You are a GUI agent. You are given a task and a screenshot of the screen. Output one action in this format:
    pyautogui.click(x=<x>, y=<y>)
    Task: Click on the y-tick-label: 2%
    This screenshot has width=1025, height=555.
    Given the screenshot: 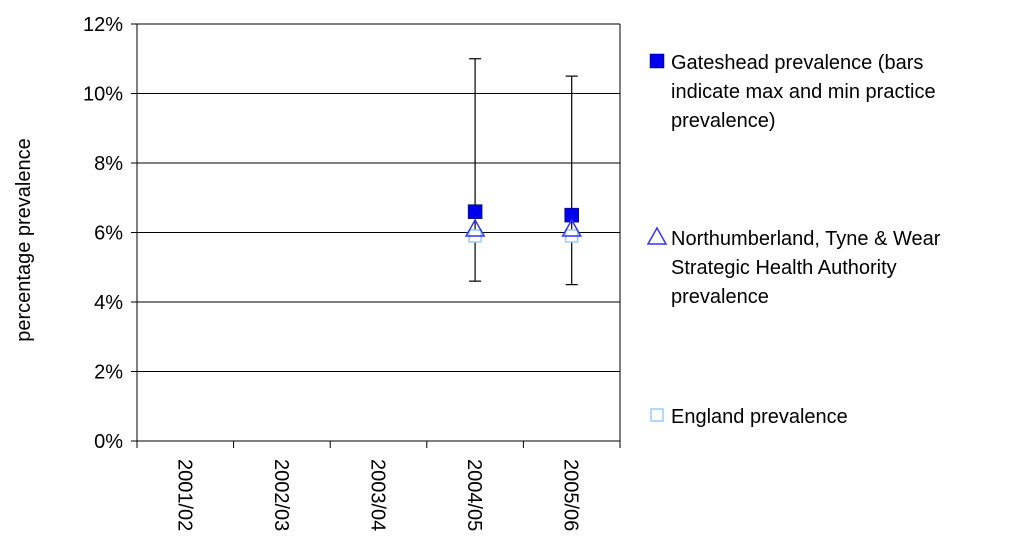 What is the action you would take?
    pyautogui.click(x=108, y=373)
    